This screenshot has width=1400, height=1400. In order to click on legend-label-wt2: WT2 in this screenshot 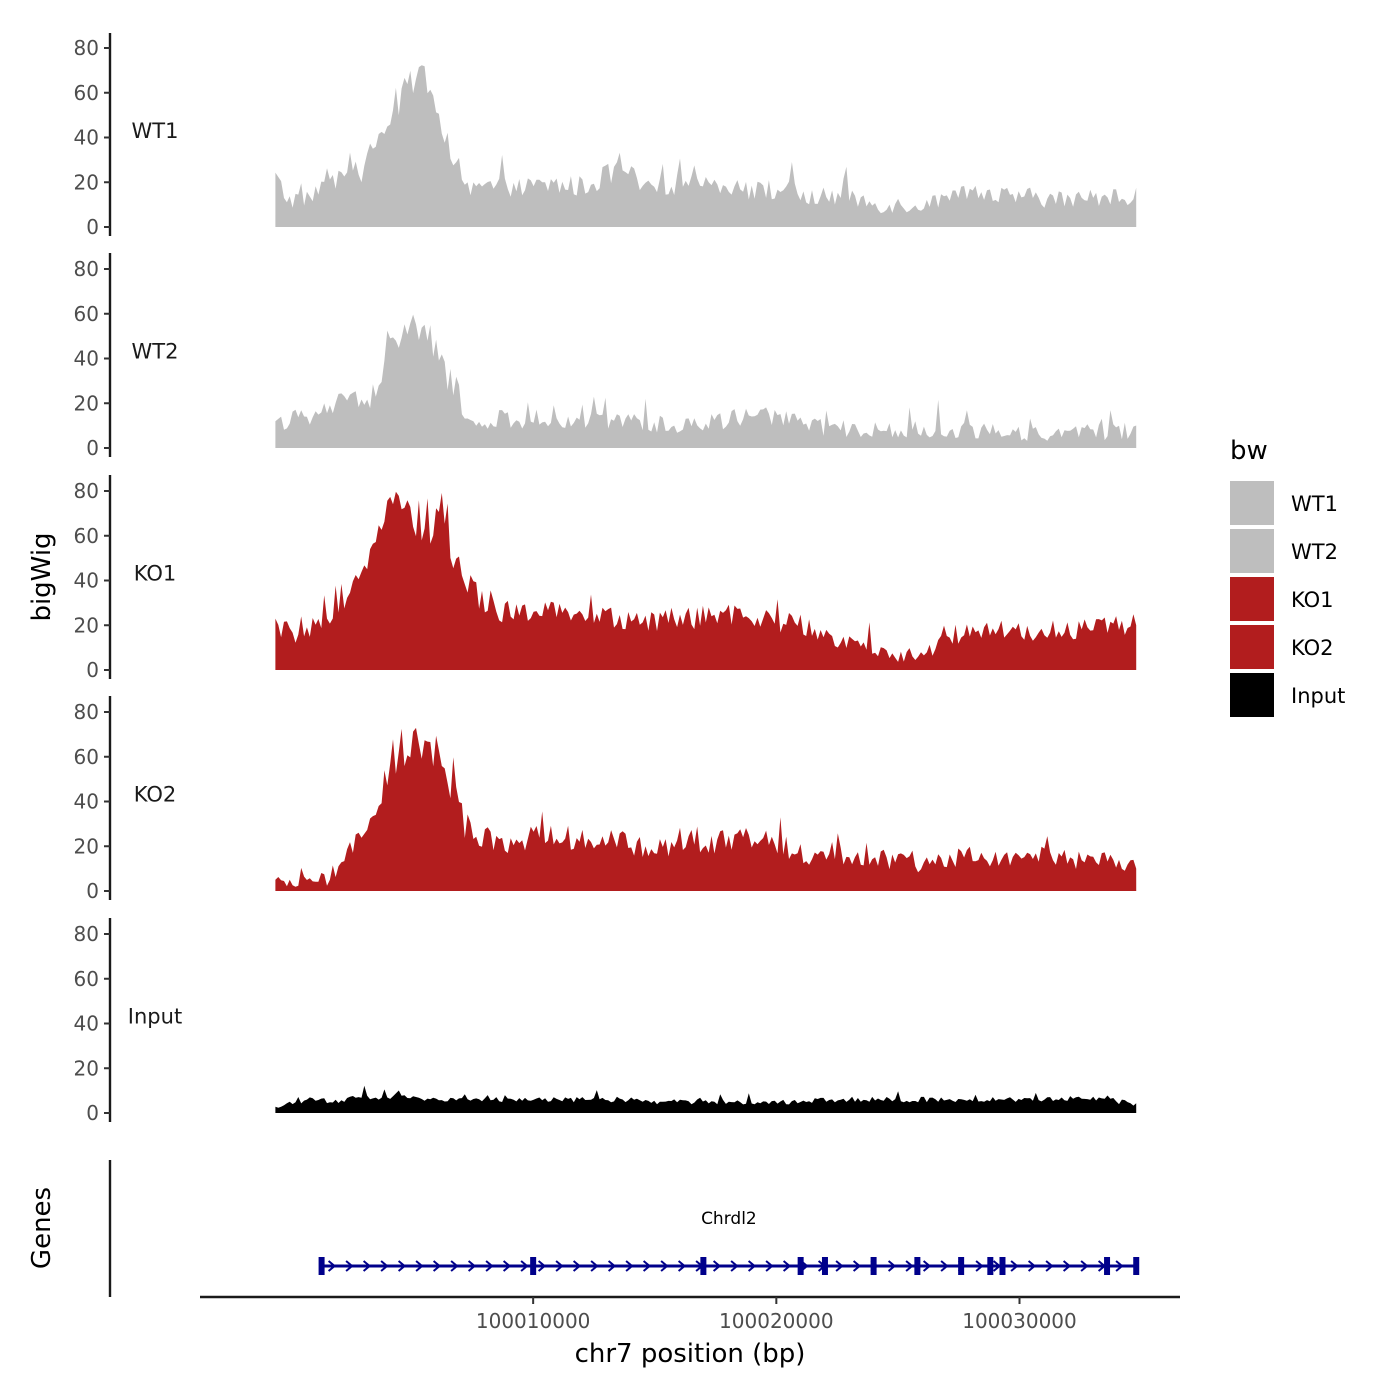, I will do `click(1314, 552)`.